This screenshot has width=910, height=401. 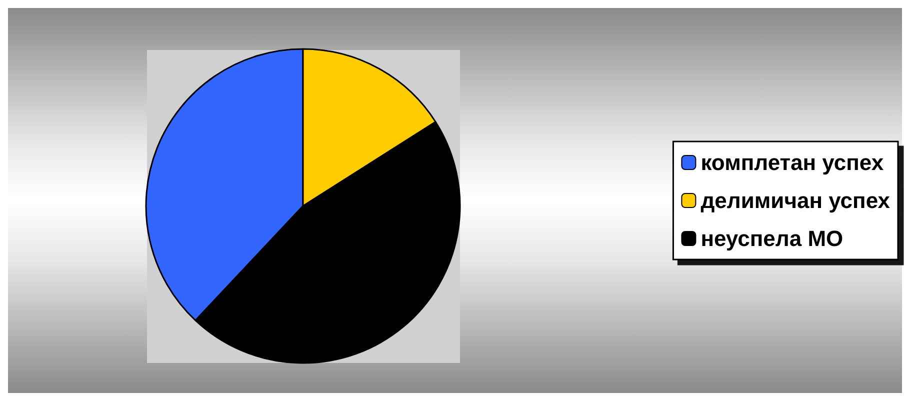 What do you see at coordinates (795, 200) in the screenshot?
I see `legend-label: делимичан успех` at bounding box center [795, 200].